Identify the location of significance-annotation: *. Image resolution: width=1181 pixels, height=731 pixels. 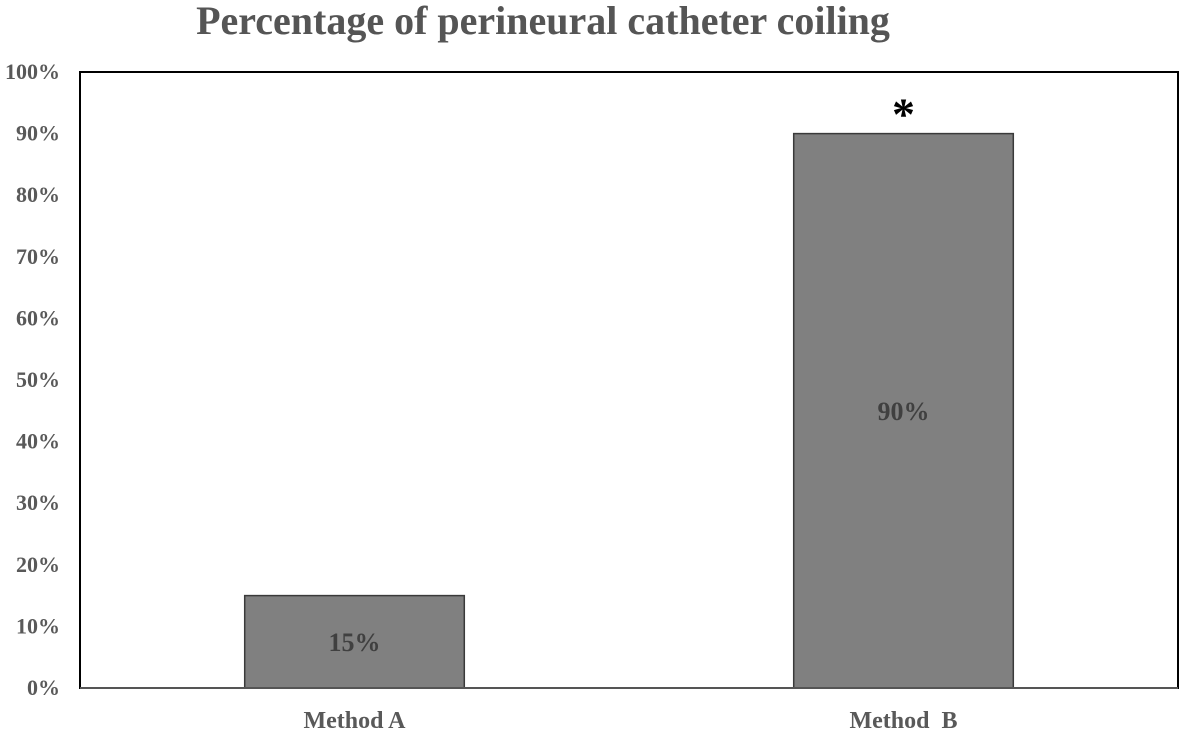
(903, 114).